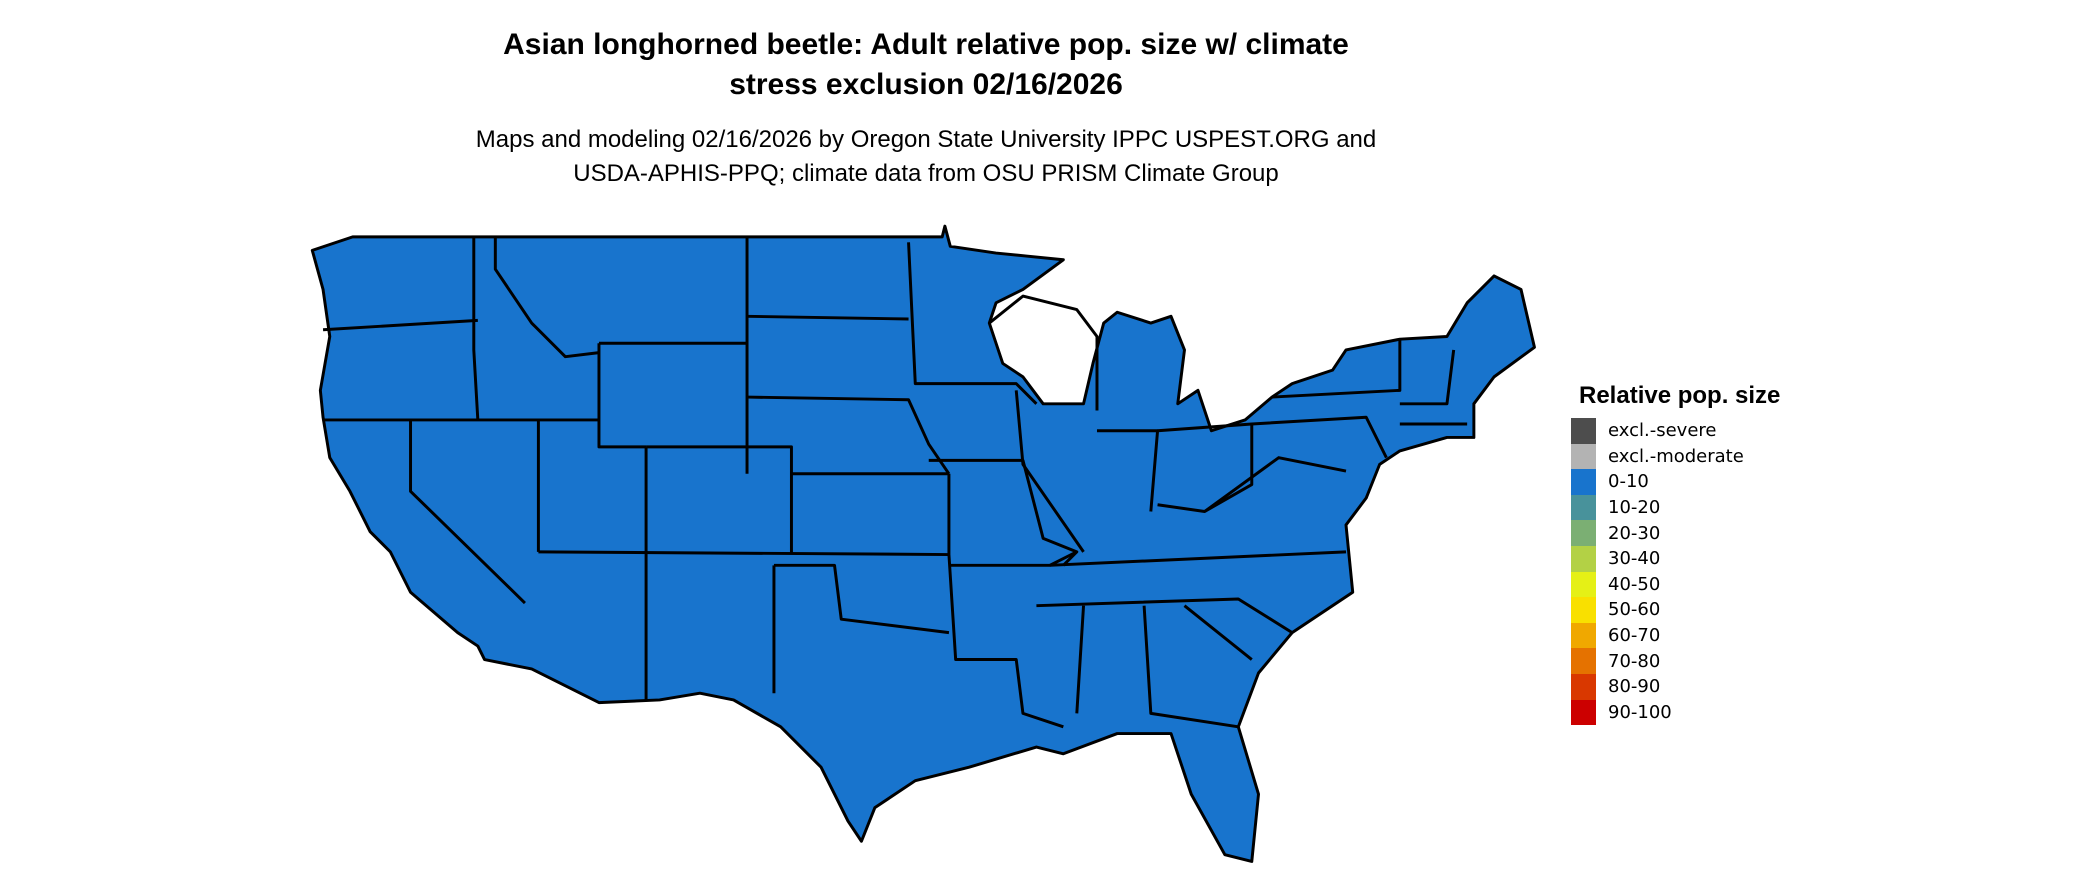 The width and height of the screenshot is (2100, 892). I want to click on legend-label: excl.-moderate, so click(1676, 456).